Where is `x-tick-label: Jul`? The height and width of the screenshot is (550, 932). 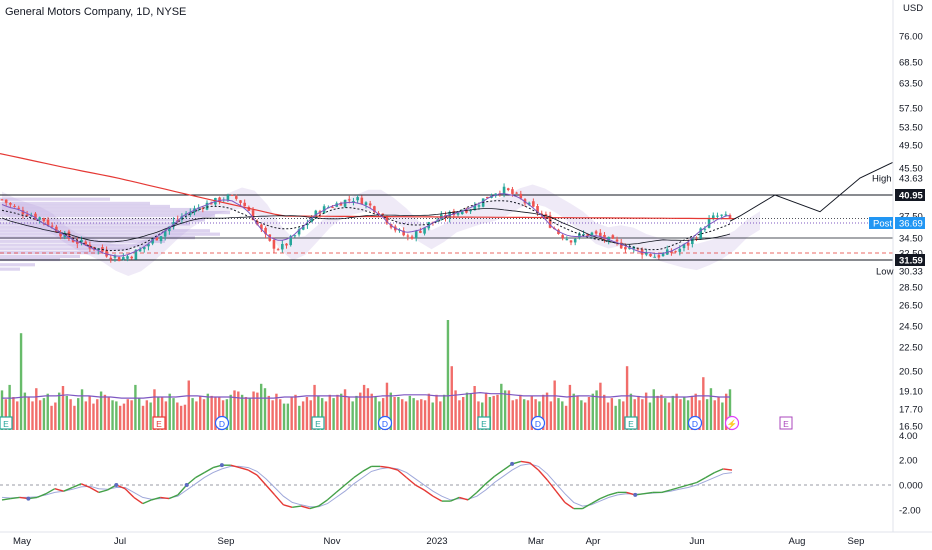 x-tick-label: Jul is located at coordinates (120, 541).